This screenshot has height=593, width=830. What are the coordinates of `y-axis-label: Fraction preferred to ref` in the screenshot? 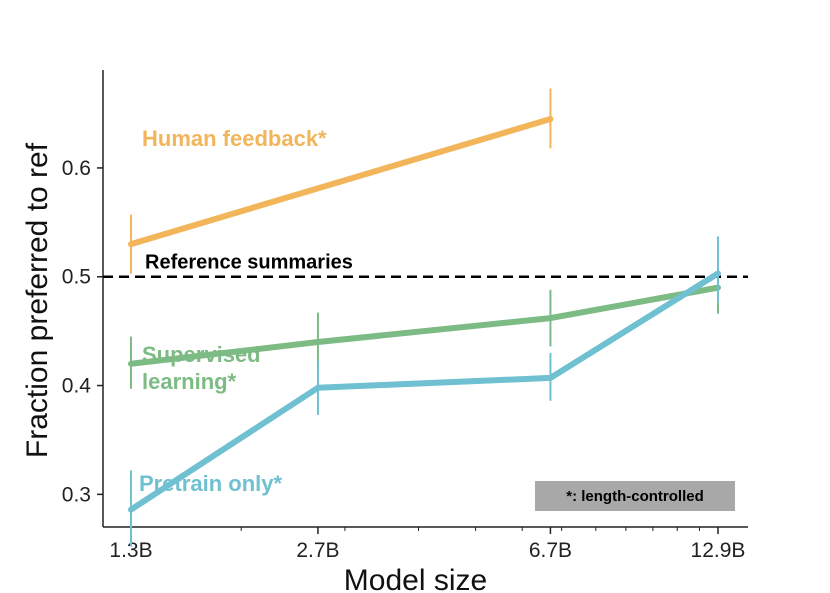 It's located at (37, 300).